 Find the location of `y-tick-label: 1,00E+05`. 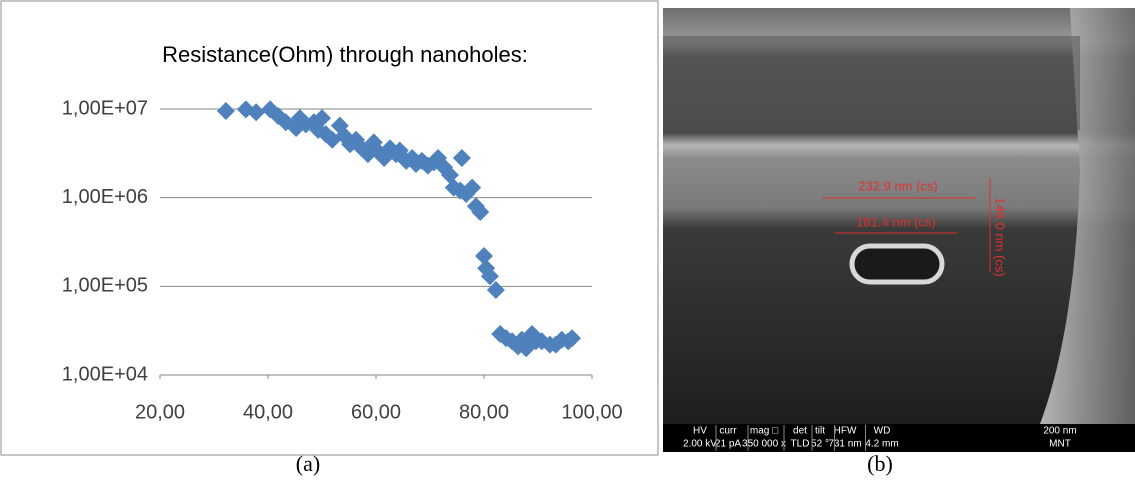

y-tick-label: 1,00E+05 is located at coordinates (105, 286).